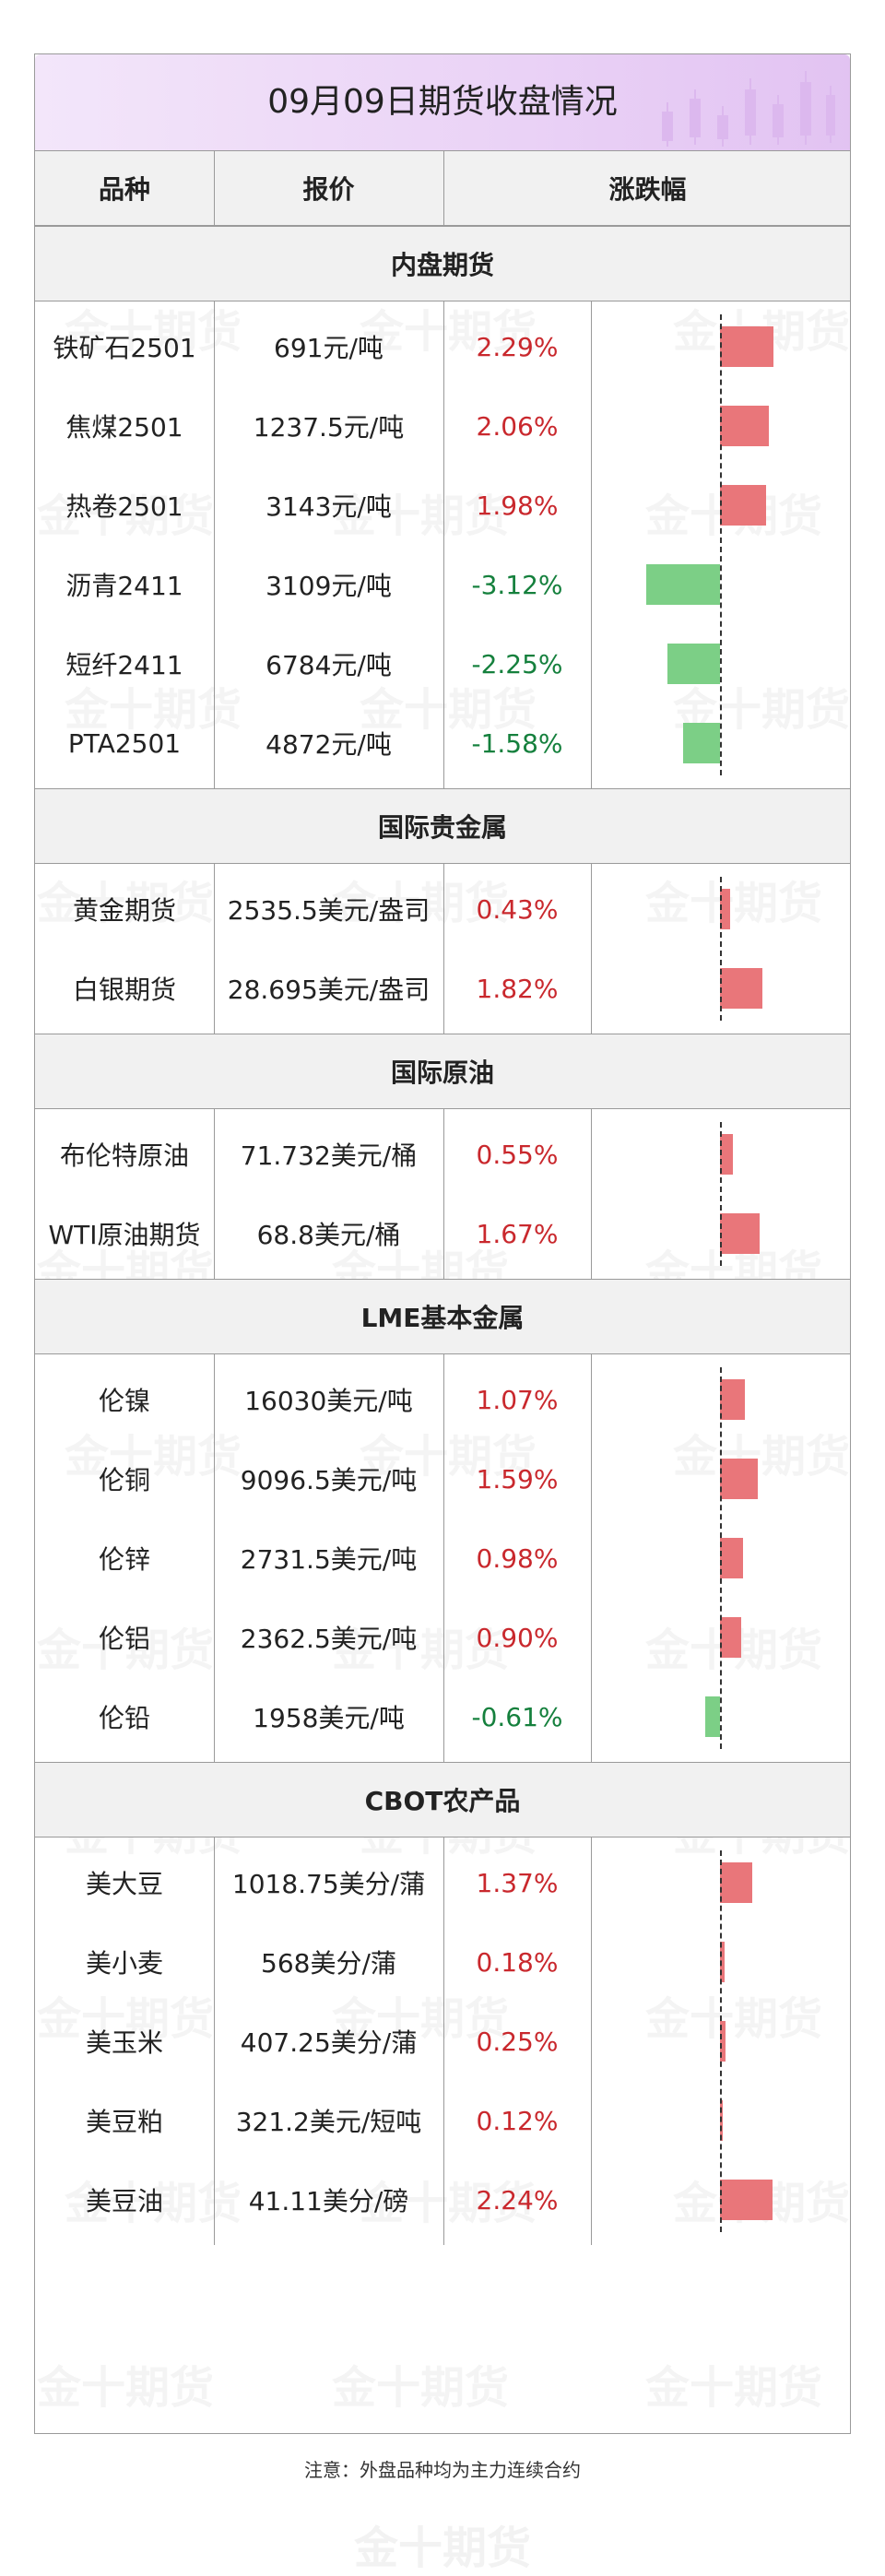 This screenshot has width=885, height=2576. What do you see at coordinates (517, 743) in the screenshot?
I see `change-cell: -1.58%` at bounding box center [517, 743].